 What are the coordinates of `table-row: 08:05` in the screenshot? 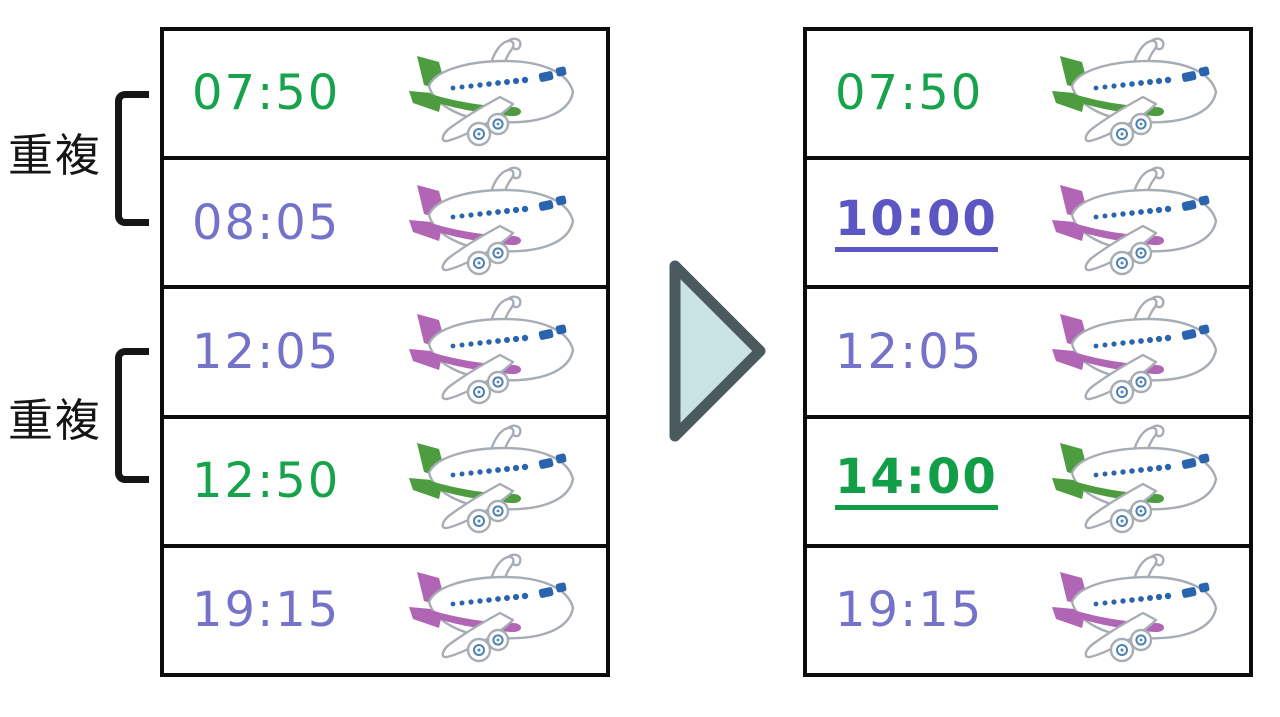 It's located at (385, 225).